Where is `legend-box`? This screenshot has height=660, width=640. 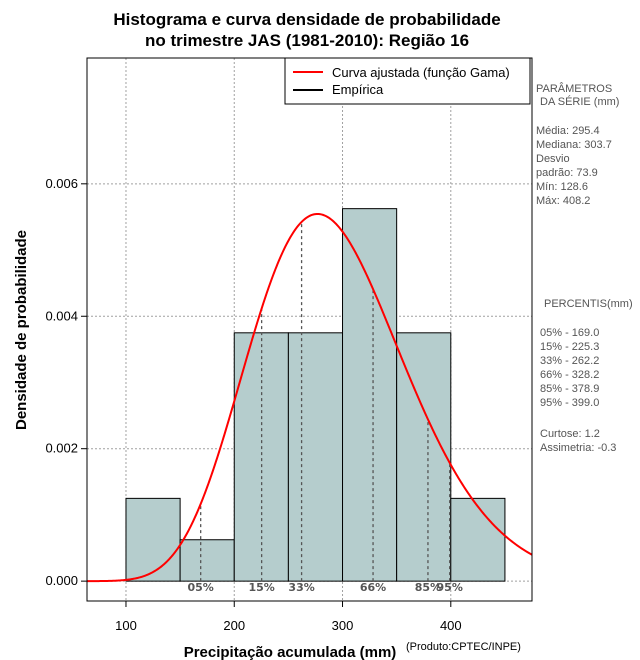 legend-box is located at coordinates (407, 81).